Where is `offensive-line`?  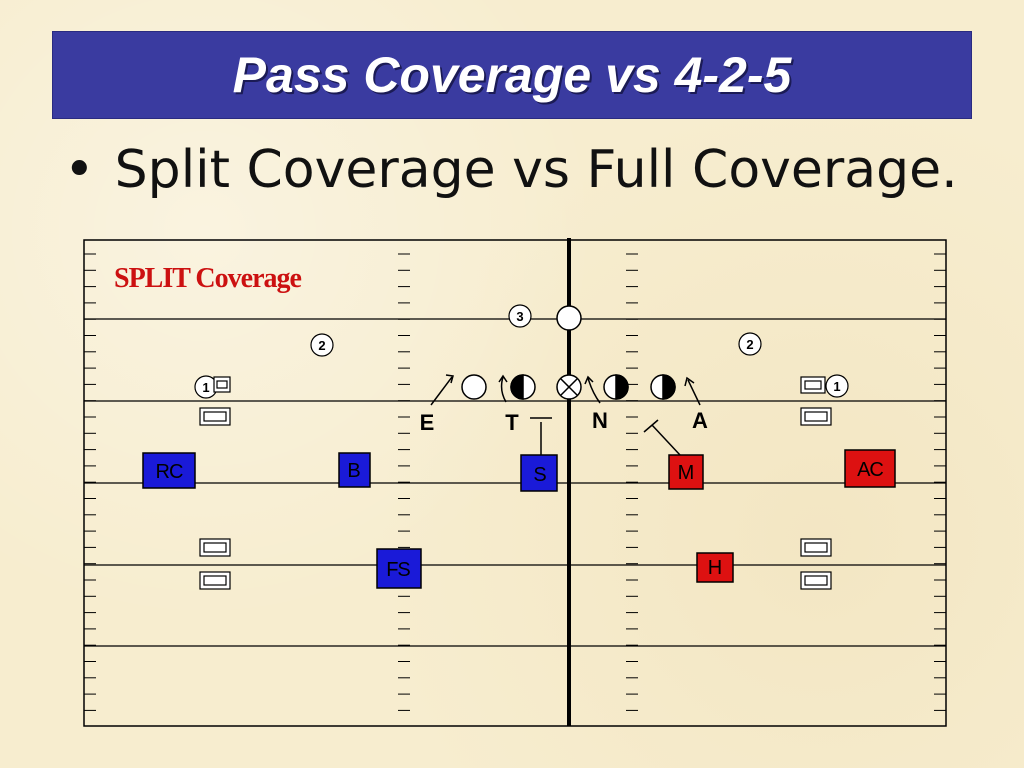 offensive-line is located at coordinates (568, 352).